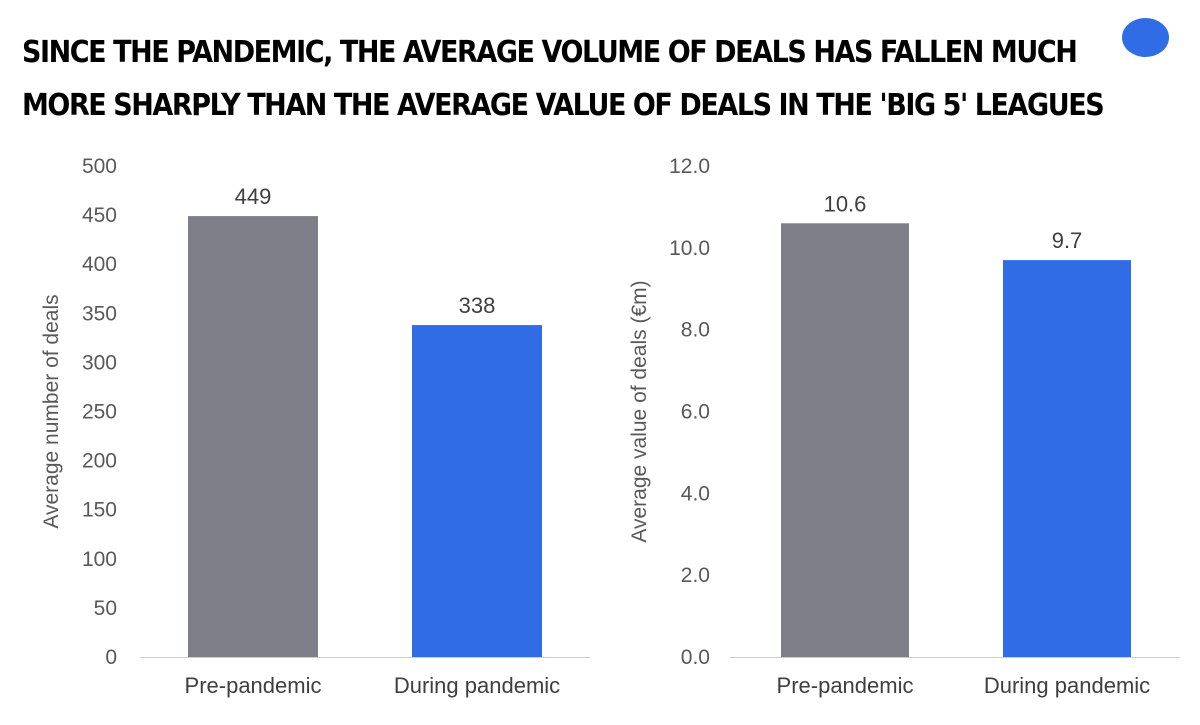 The width and height of the screenshot is (1200, 725). Describe the element at coordinates (695, 575) in the screenshot. I see `value-y-tick-label: 2.0` at that location.